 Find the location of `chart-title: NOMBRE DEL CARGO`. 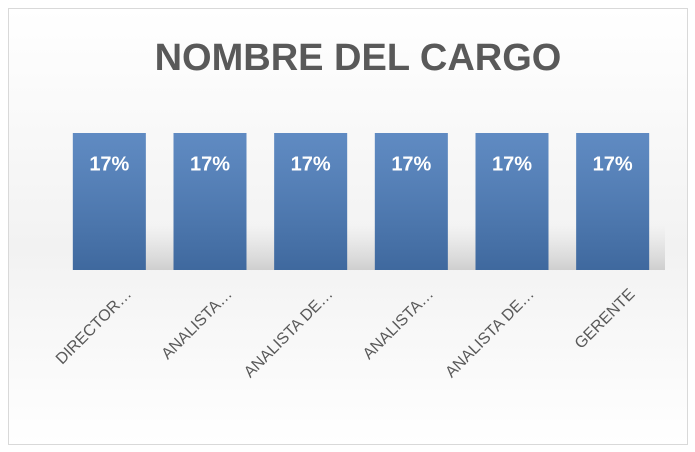

chart-title: NOMBRE DEL CARGO is located at coordinates (358, 58).